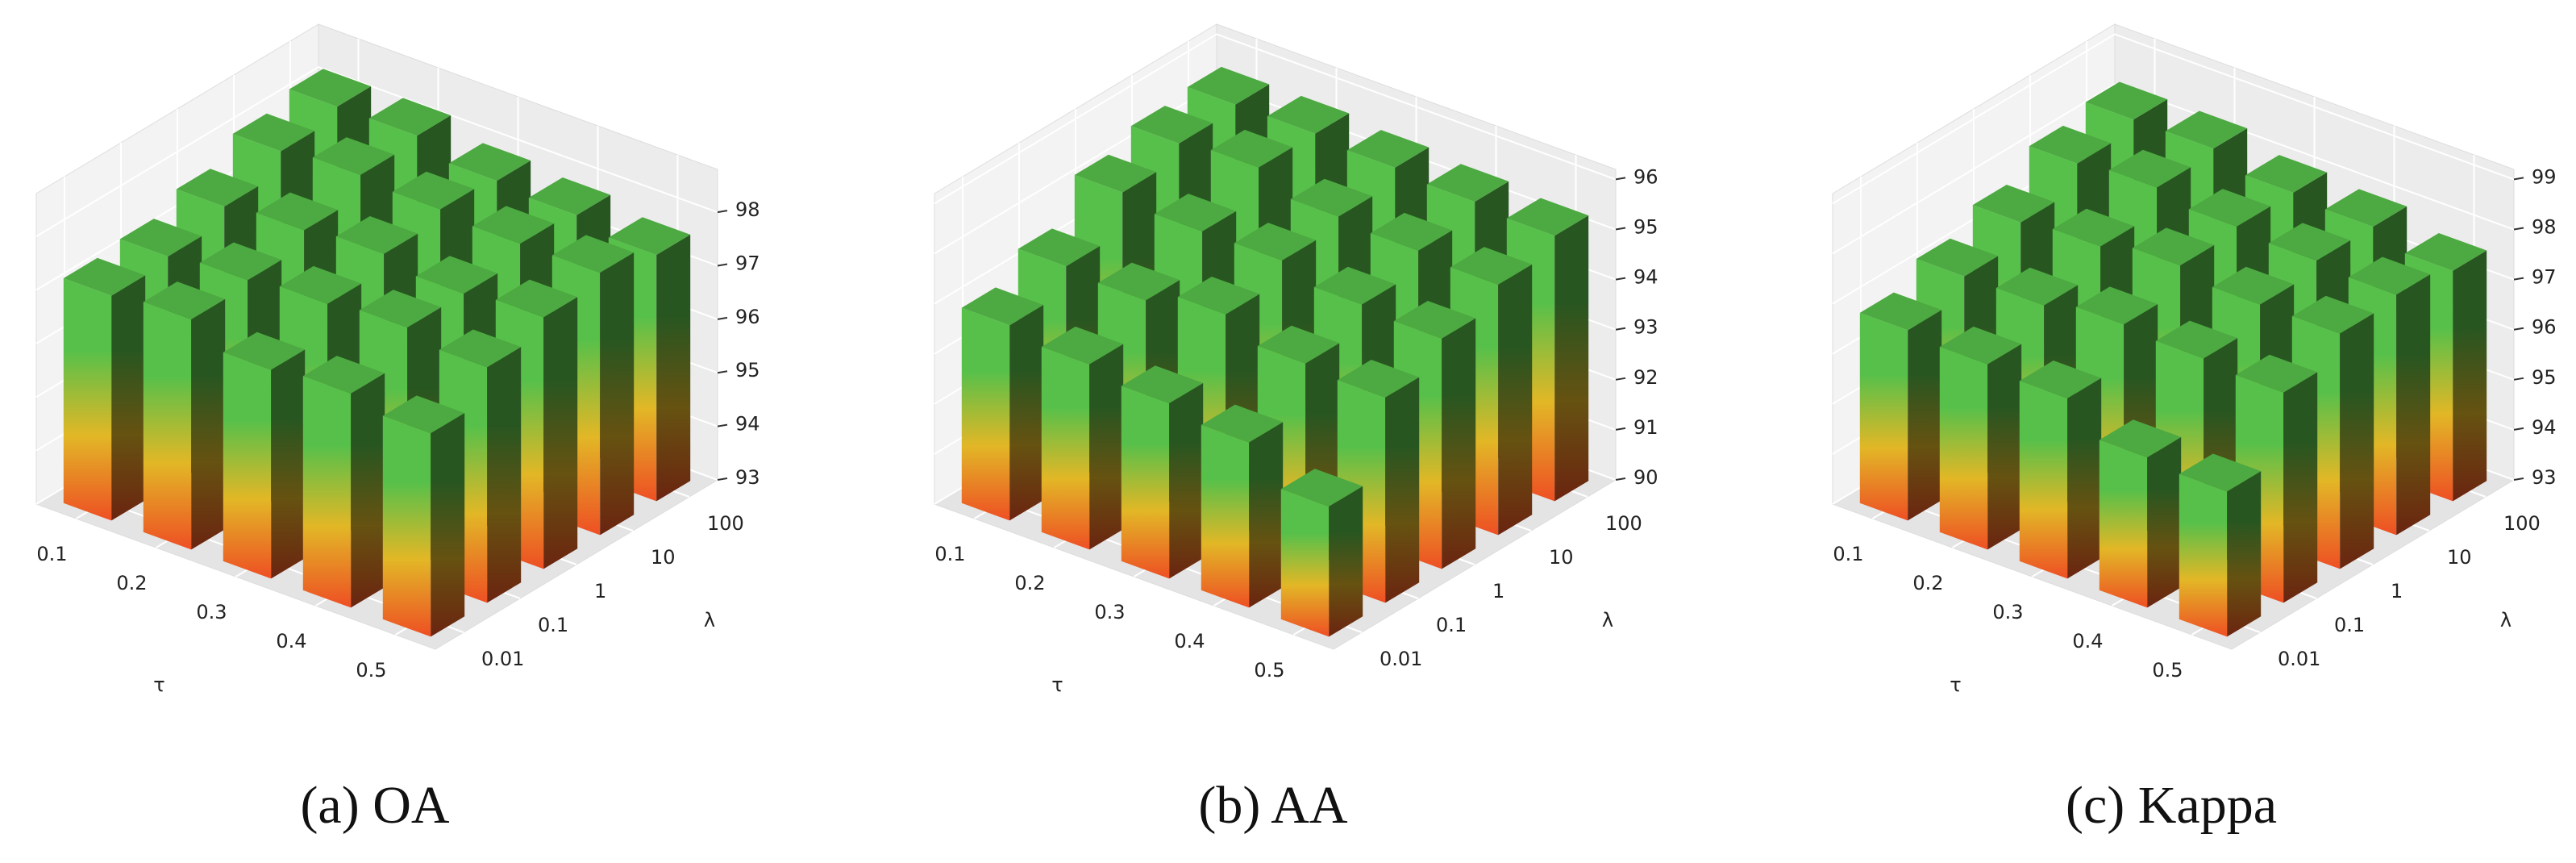 The width and height of the screenshot is (2576, 863). What do you see at coordinates (1646, 377) in the screenshot?
I see `z-tick-label: 92` at bounding box center [1646, 377].